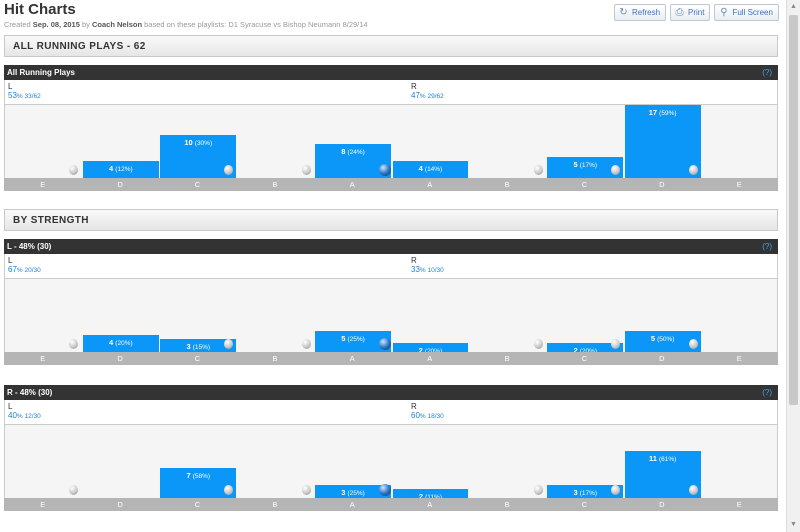 The image size is (800, 532). I want to click on chart-title: R - 48% (30), so click(30, 392).